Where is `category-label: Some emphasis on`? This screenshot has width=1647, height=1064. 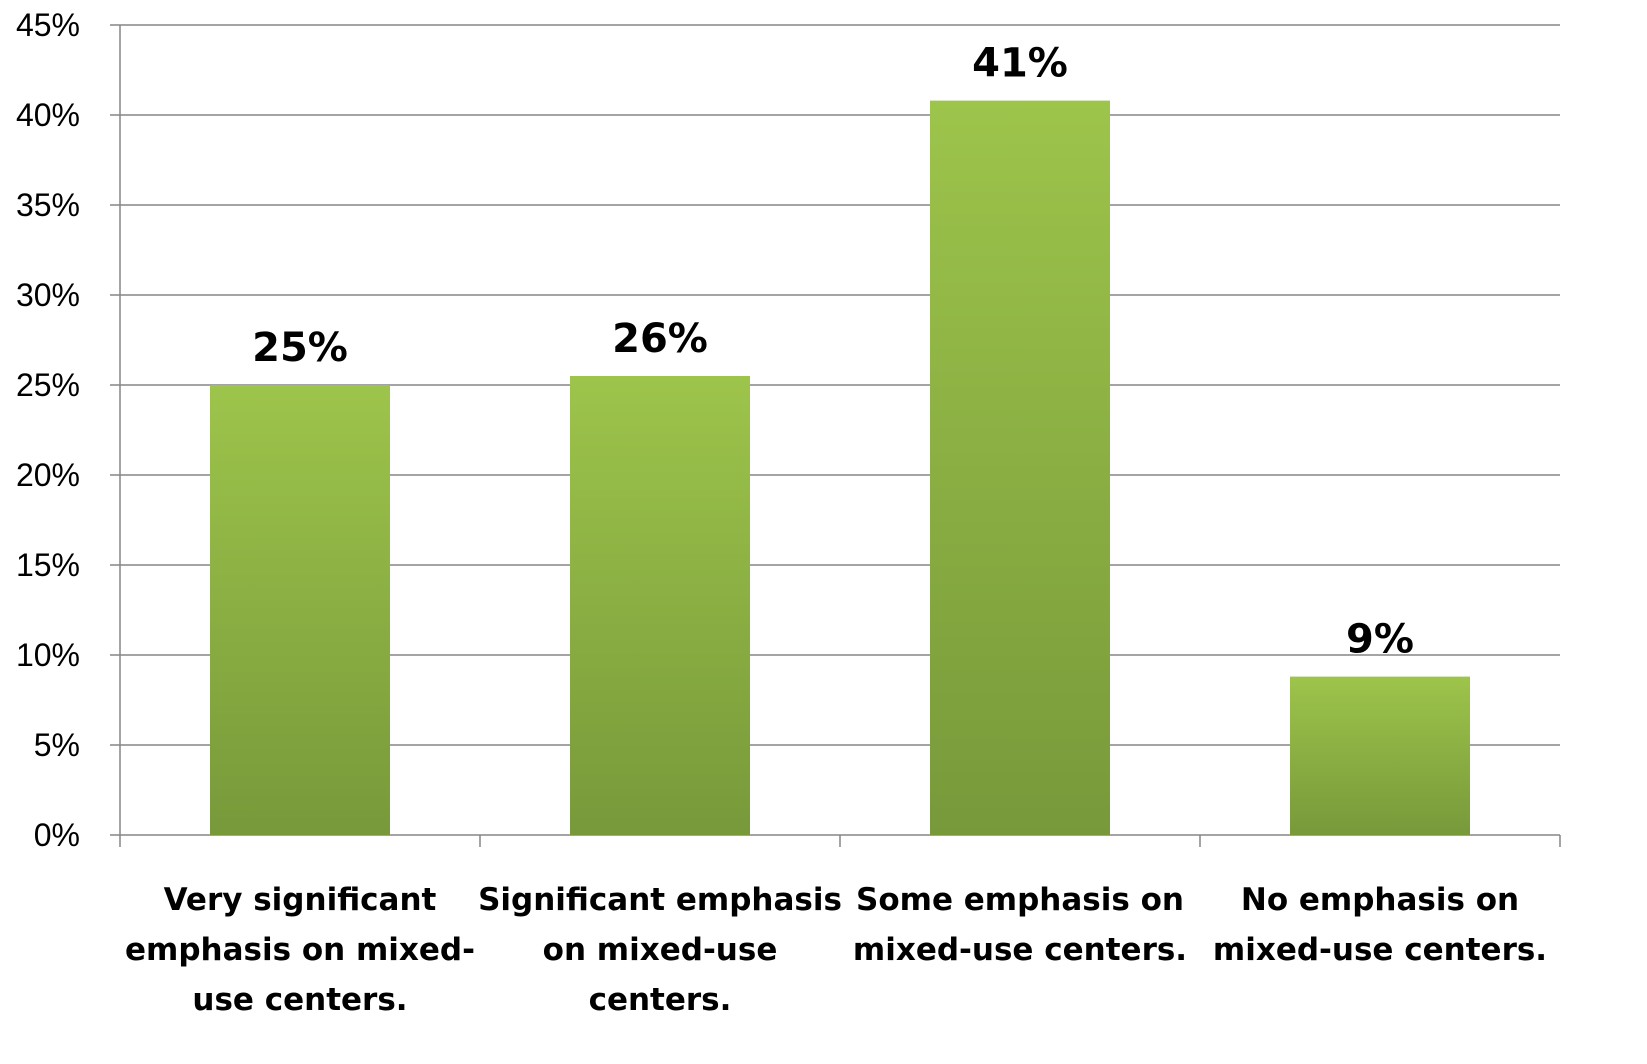 category-label: Some emphasis on is located at coordinates (1020, 900).